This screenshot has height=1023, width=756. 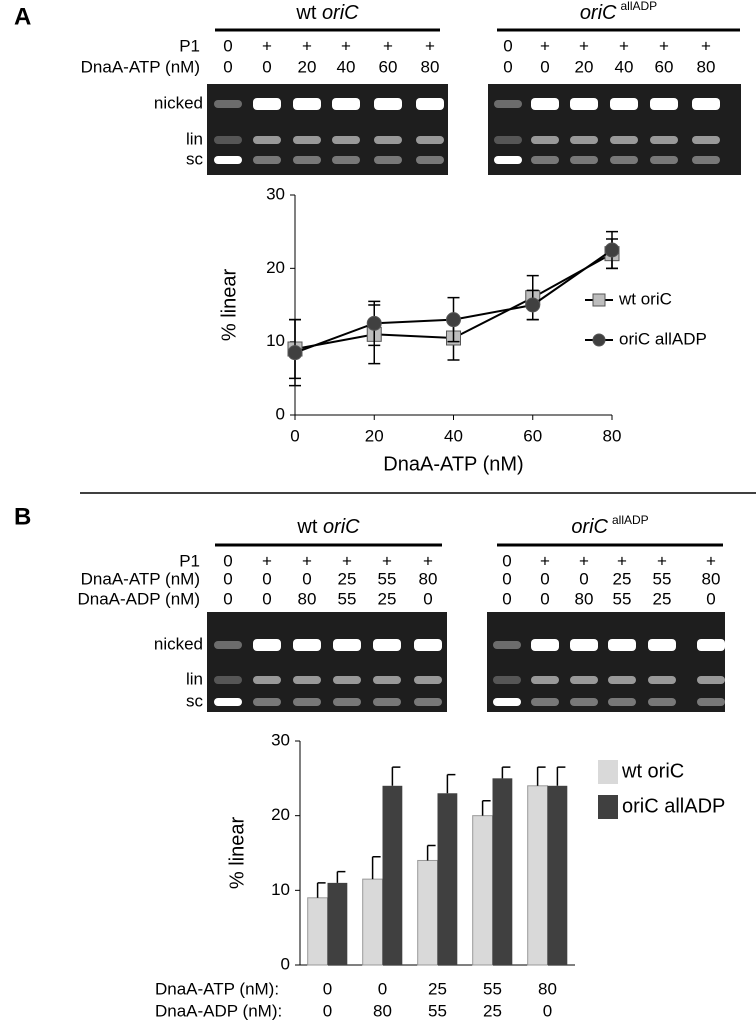 What do you see at coordinates (382, 1010) in the screenshot?
I see `x-row-value: 80` at bounding box center [382, 1010].